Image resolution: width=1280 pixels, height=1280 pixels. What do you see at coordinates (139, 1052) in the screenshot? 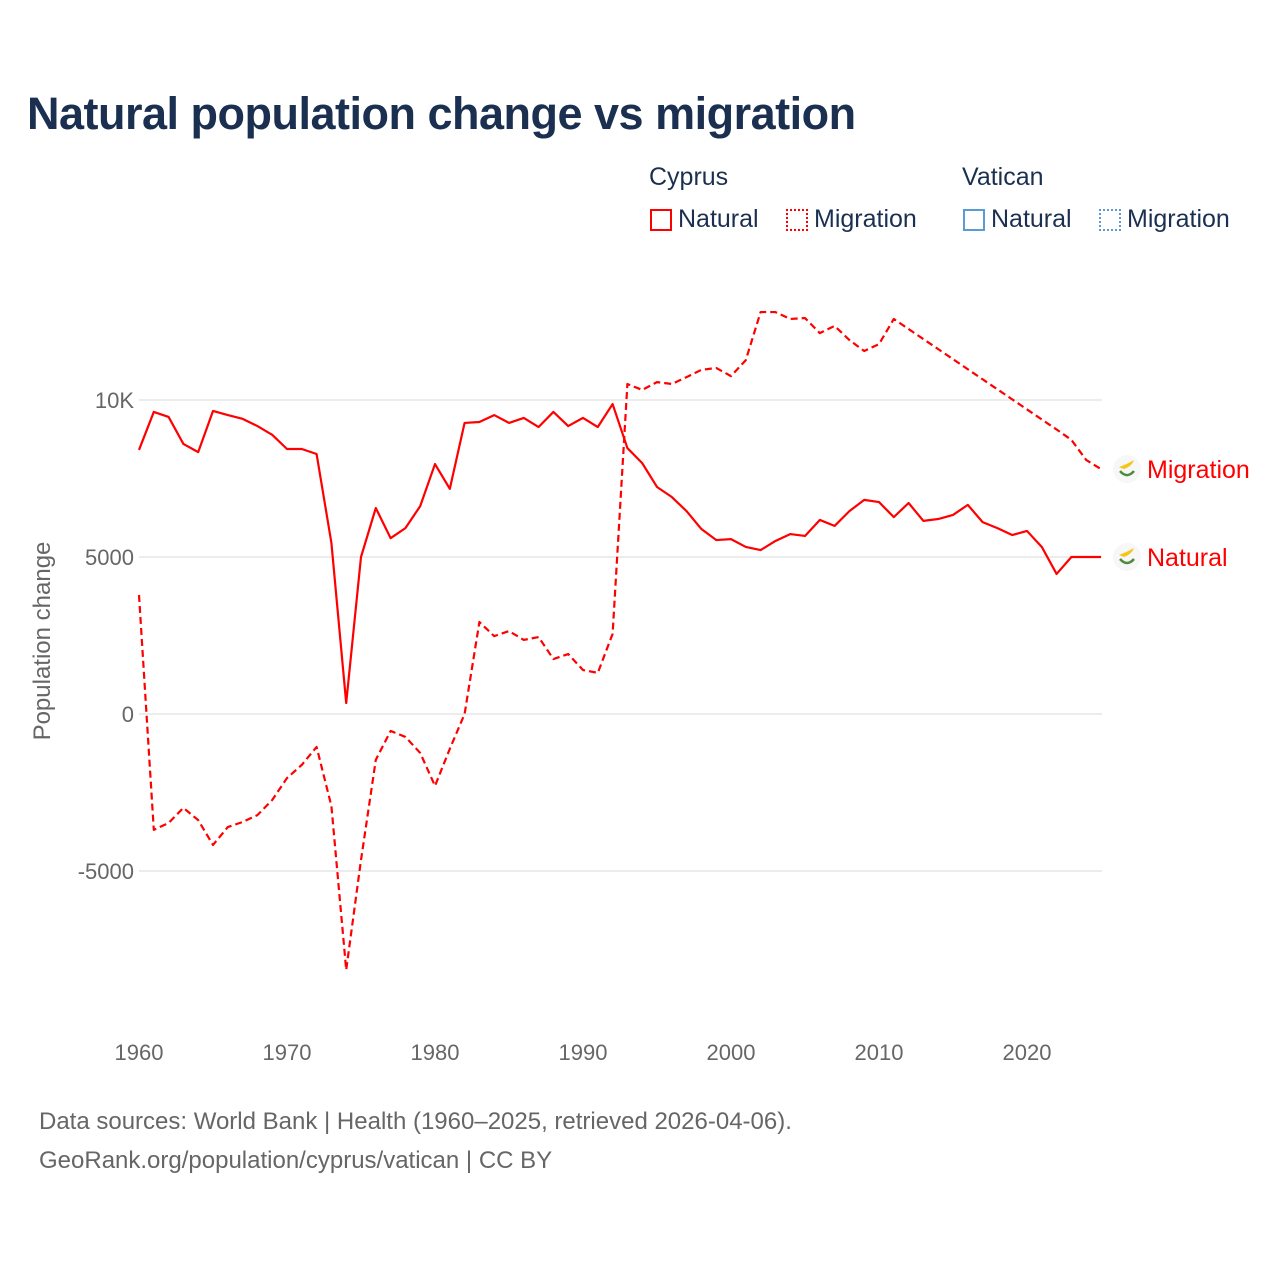
I see `x-tick-label: 1960` at bounding box center [139, 1052].